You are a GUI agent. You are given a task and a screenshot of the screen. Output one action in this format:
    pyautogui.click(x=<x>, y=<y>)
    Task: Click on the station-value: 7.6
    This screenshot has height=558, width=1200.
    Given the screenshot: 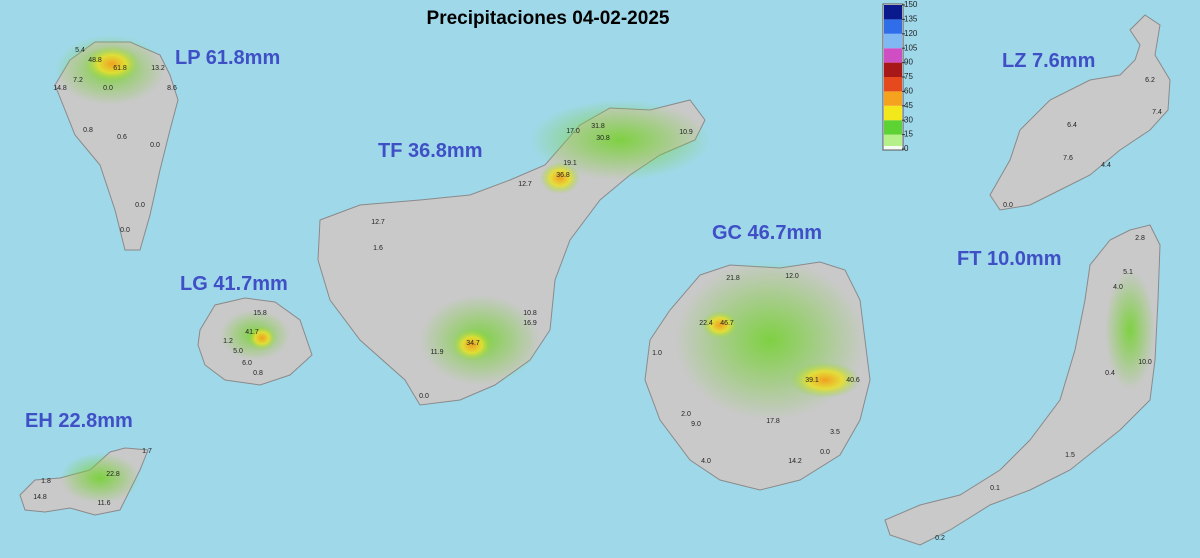 What is the action you would take?
    pyautogui.click(x=1068, y=158)
    